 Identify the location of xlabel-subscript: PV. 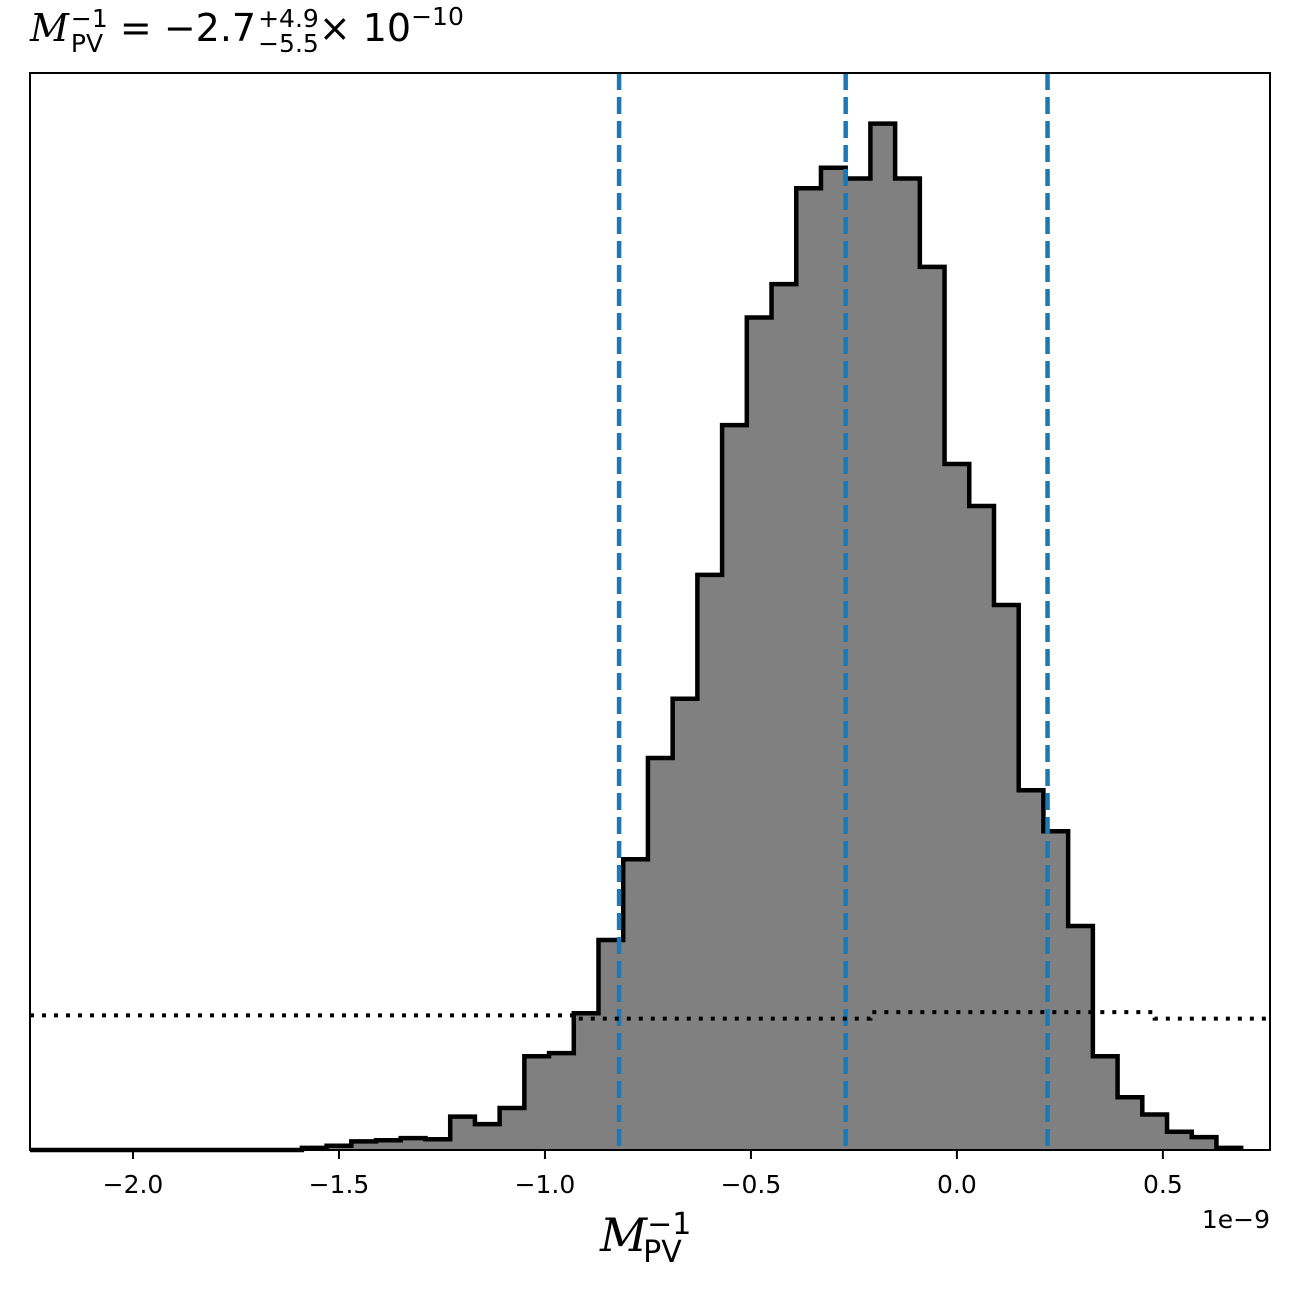
(662, 1252).